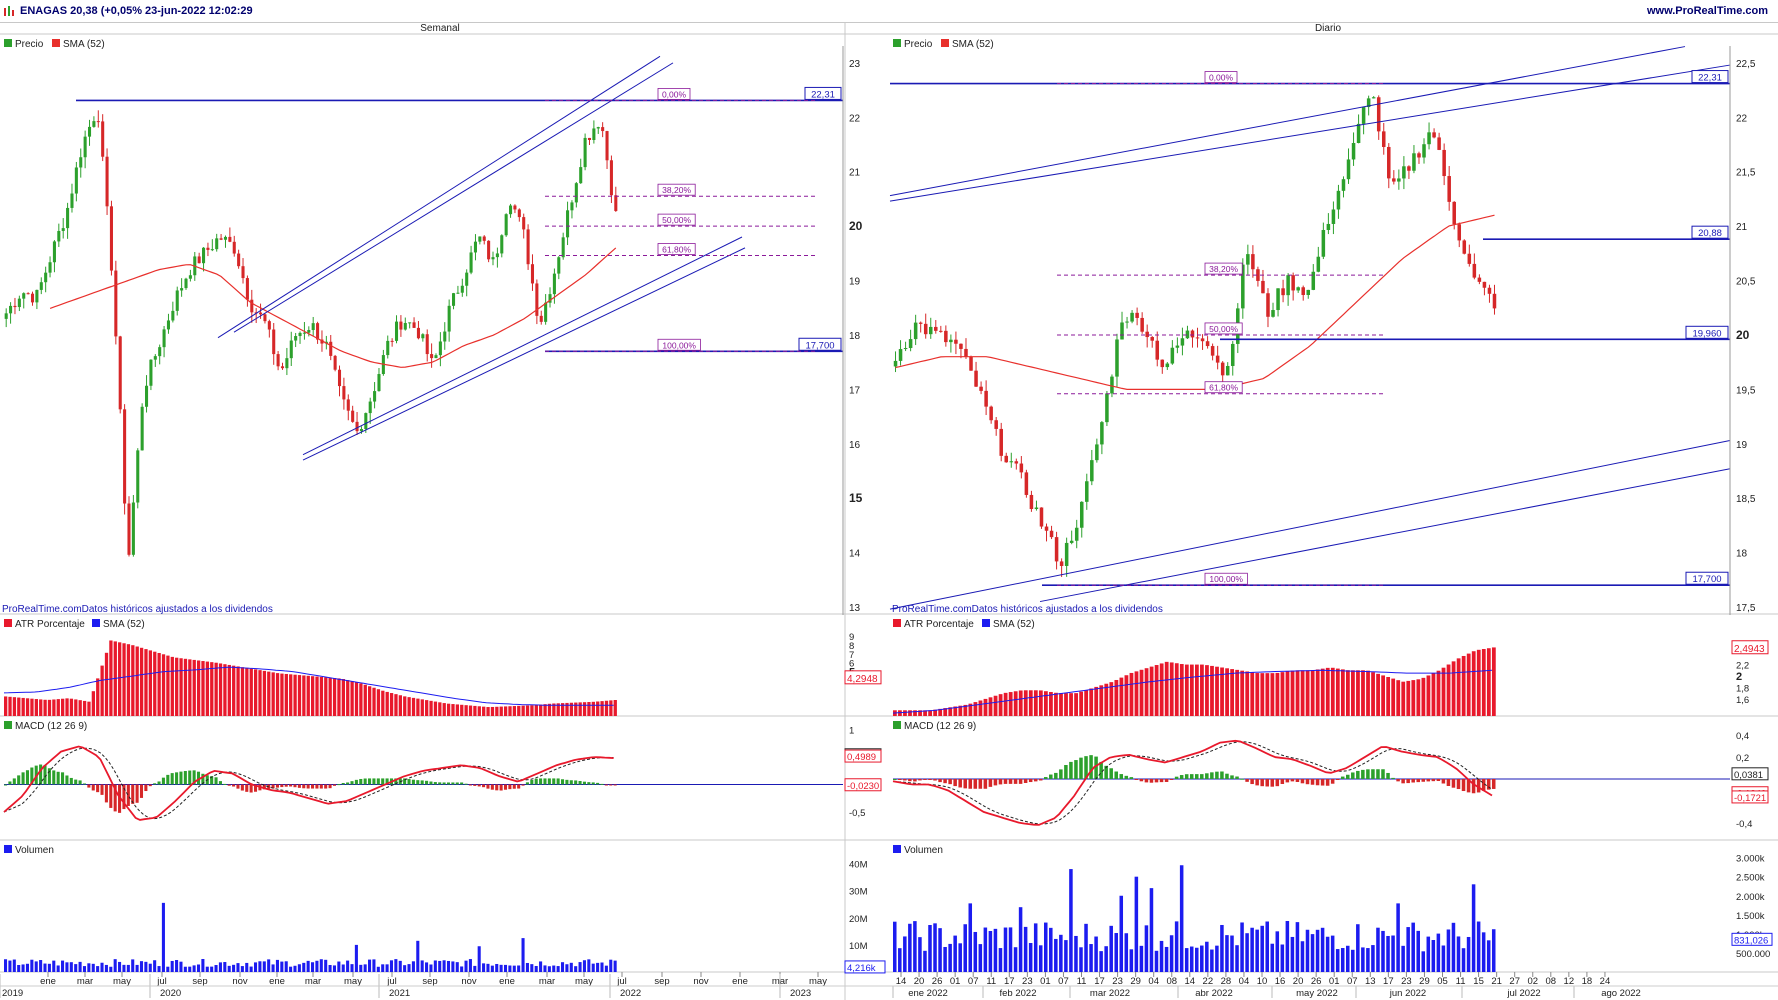 This screenshot has width=1778, height=1000. I want to click on weekly-atr-panel: ATR Porcentaje SMA (52) 987654,2948, so click(442, 667).